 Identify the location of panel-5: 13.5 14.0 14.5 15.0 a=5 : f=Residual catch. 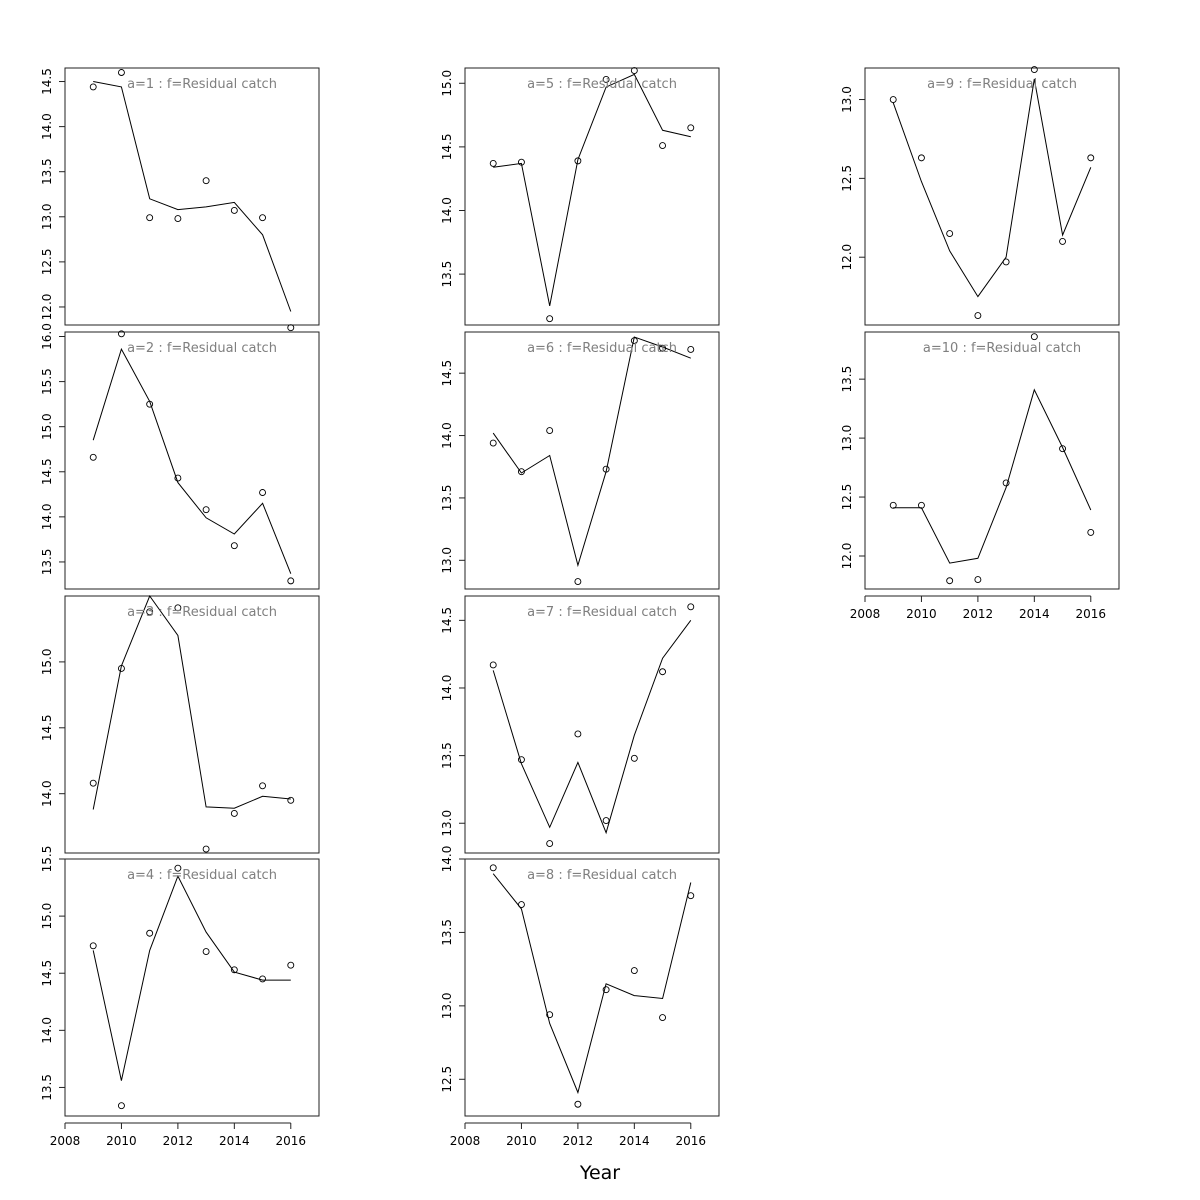
(580, 196).